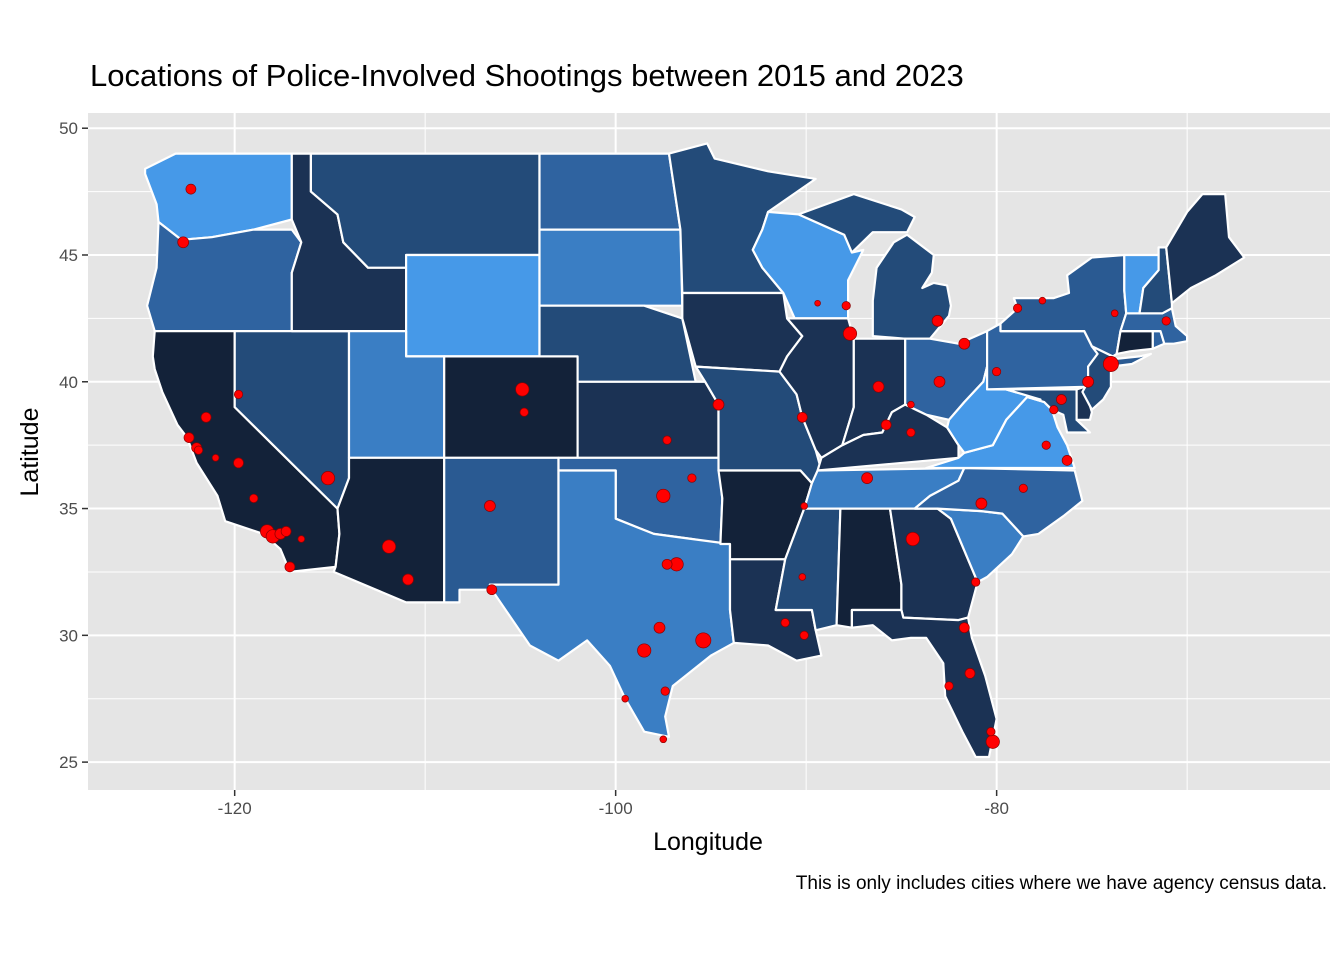 Image resolution: width=1344 pixels, height=960 pixels. Describe the element at coordinates (856, 223) in the screenshot. I see `state-michigan-up` at that location.